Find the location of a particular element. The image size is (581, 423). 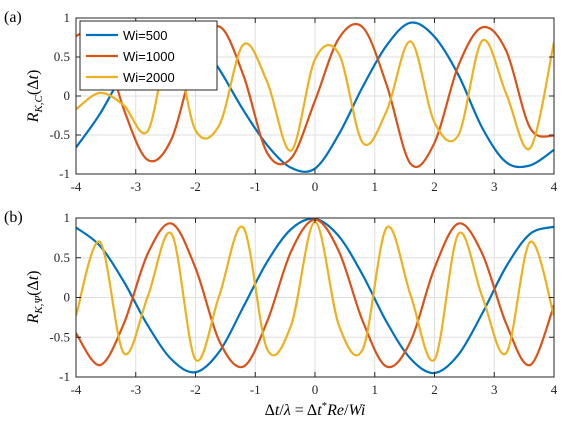

panel-b-xlabel: Δt/λ = Δt*Re/Wi is located at coordinates (315, 409).